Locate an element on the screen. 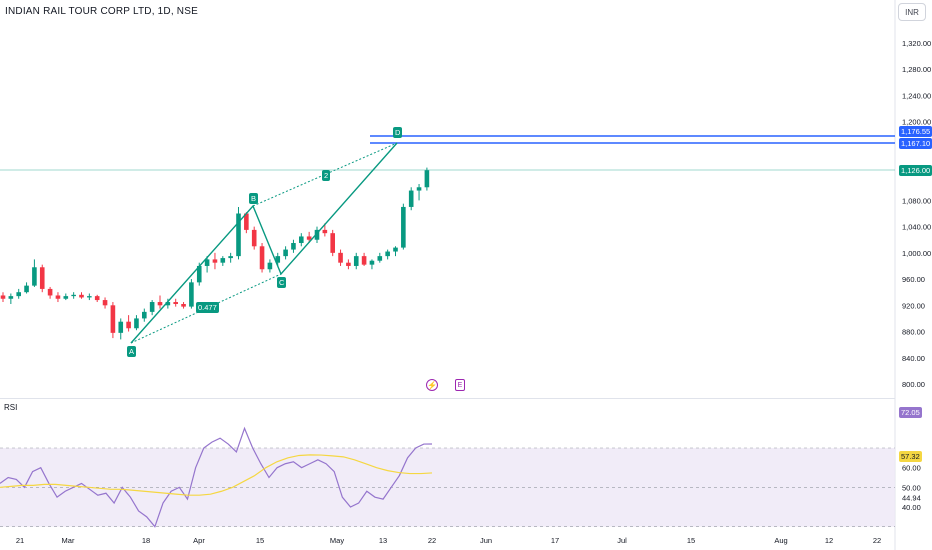 The image size is (932, 550). time-axis: 21 Mar 18 Apr 15 May 13 22 Jun 17 Jul 15 Aug 12 22 is located at coordinates (448, 540).